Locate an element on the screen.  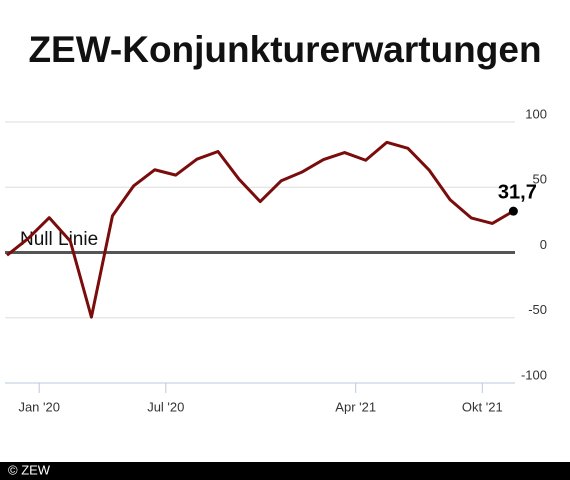
footer-bar is located at coordinates (285, 471).